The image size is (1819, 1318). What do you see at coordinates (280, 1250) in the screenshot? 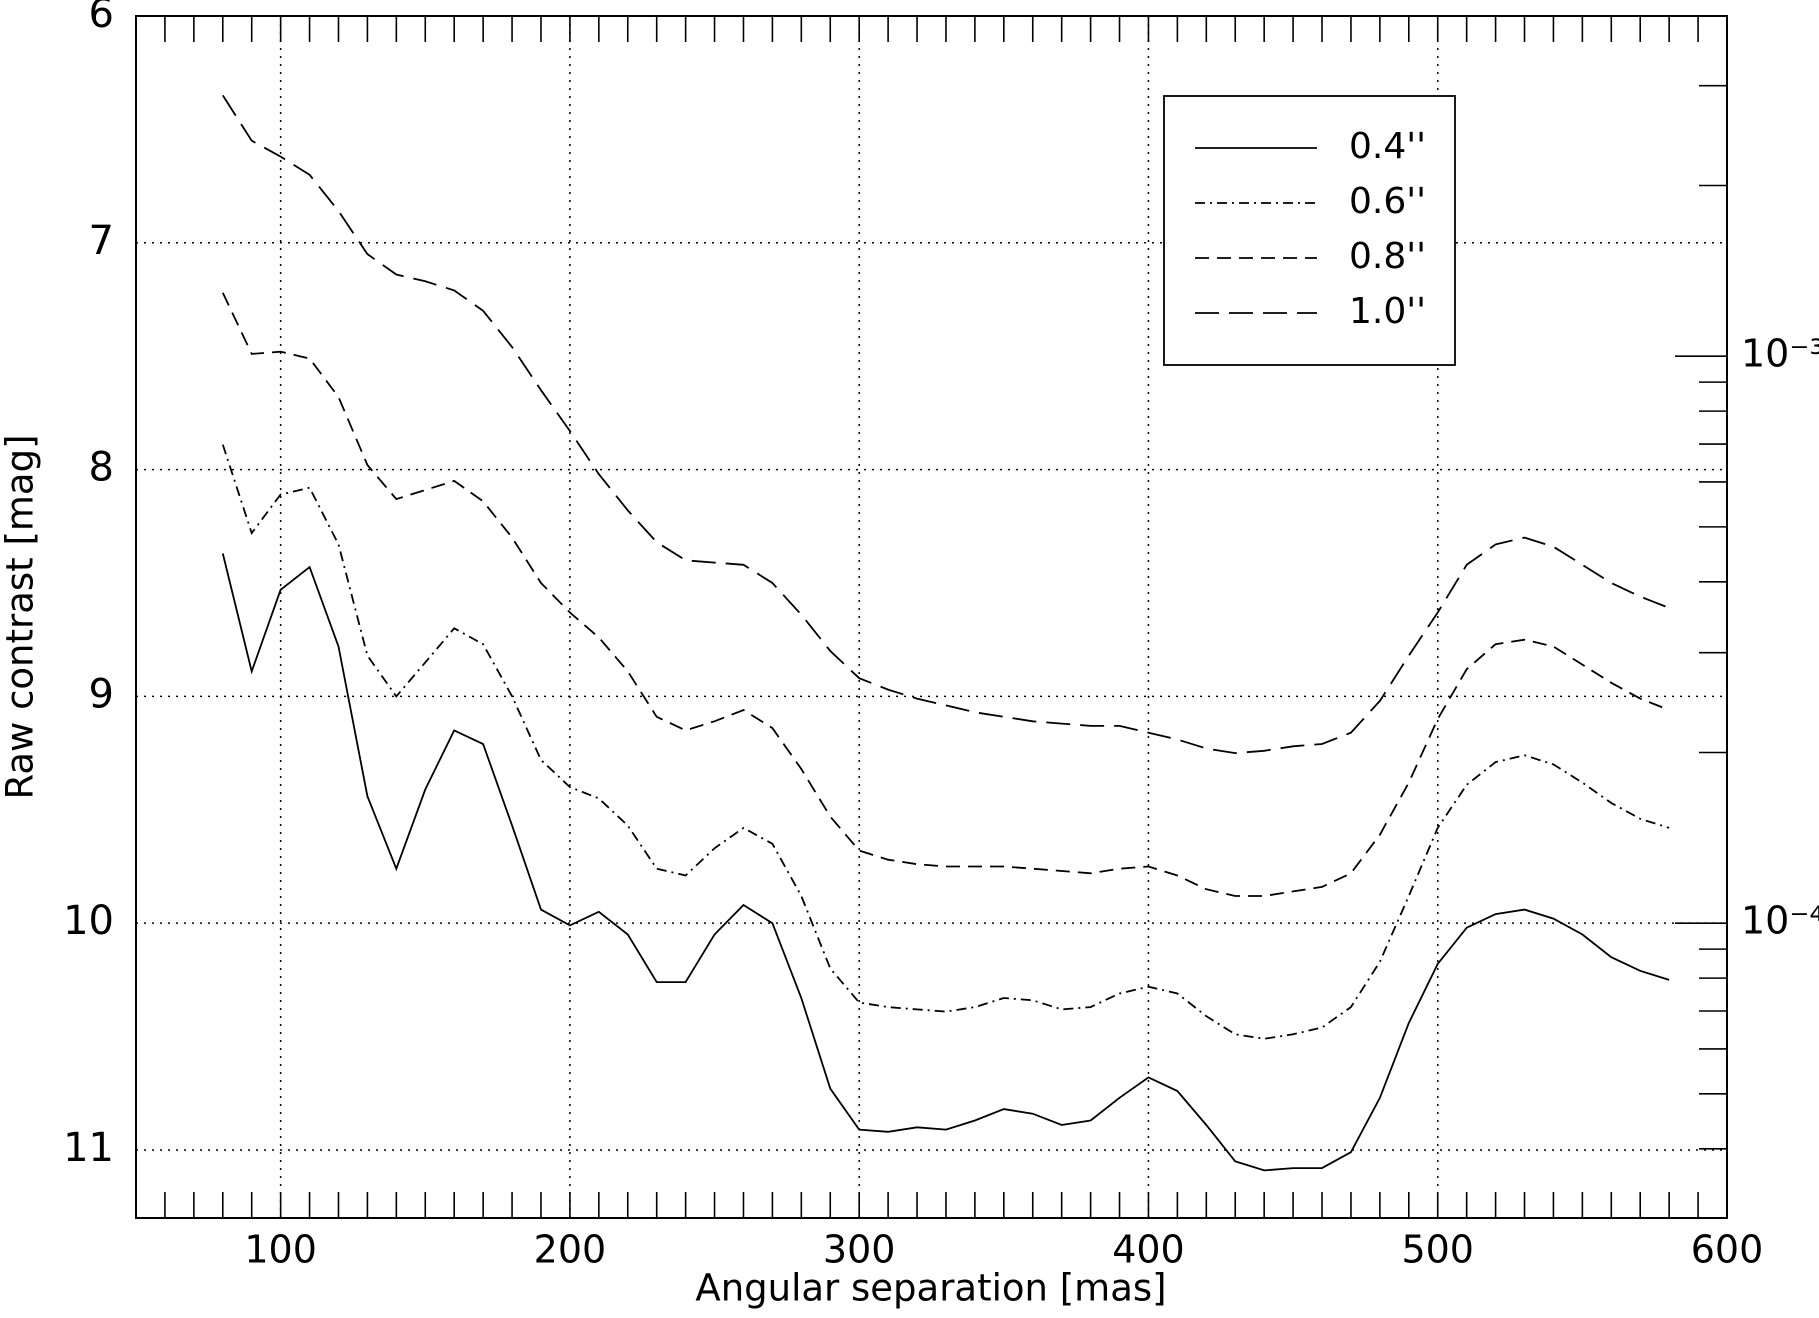
I see `x-tick-label: 100` at bounding box center [280, 1250].